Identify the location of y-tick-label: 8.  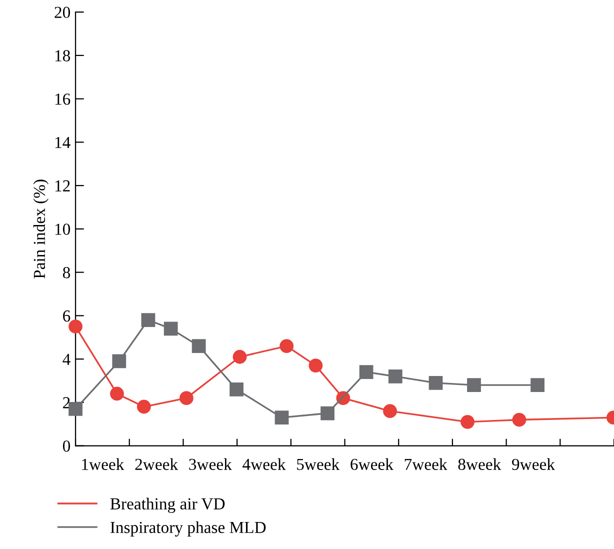
(66, 272).